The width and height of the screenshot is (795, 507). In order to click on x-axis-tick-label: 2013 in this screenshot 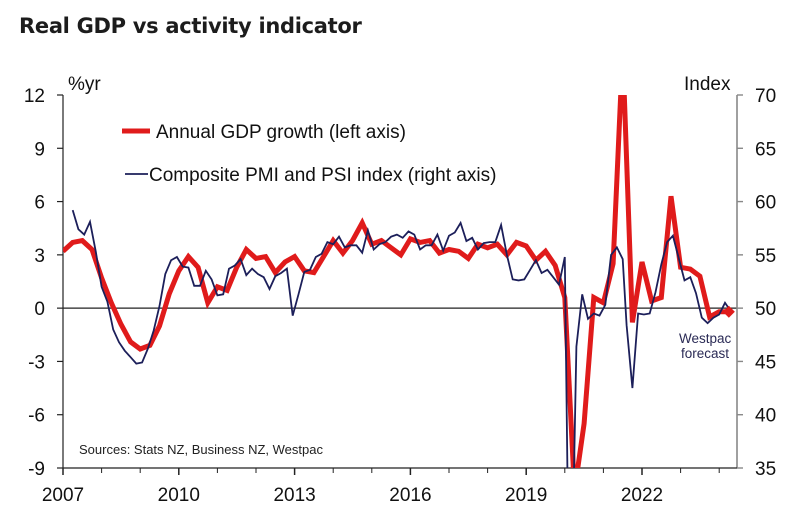, I will do `click(294, 495)`.